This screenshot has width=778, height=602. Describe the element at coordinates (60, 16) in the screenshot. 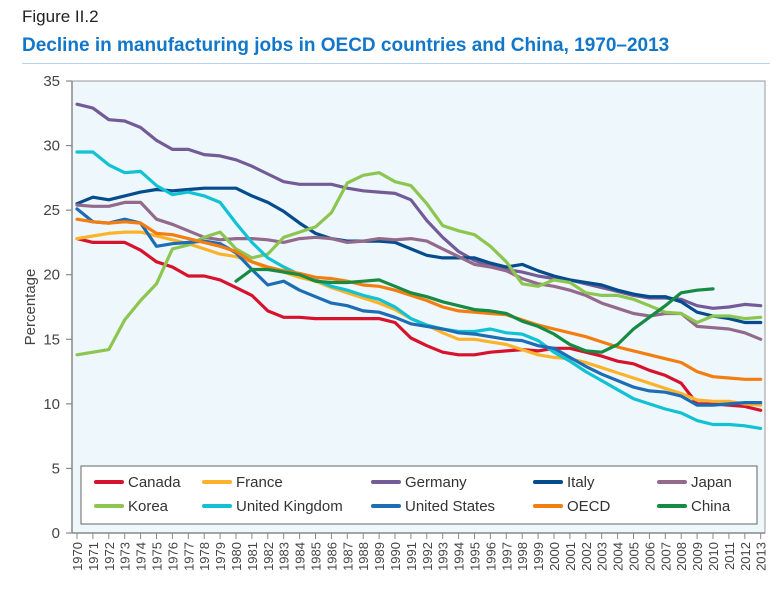

I see `figure-label: Figure II.2` at that location.